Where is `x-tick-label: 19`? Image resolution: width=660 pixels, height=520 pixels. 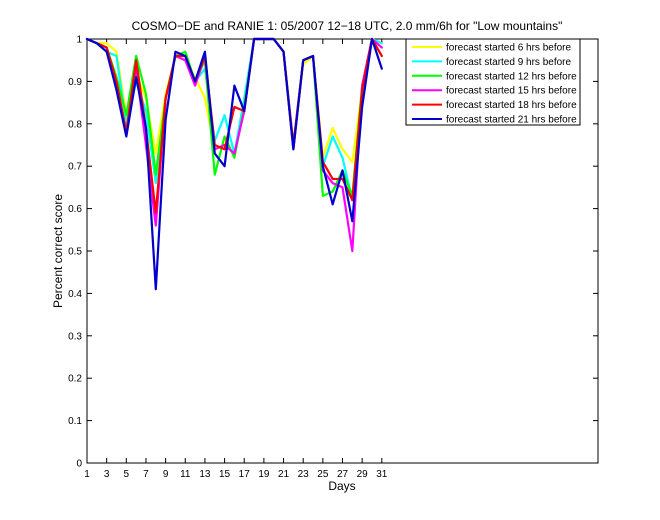 x-tick-label: 19 is located at coordinates (264, 474).